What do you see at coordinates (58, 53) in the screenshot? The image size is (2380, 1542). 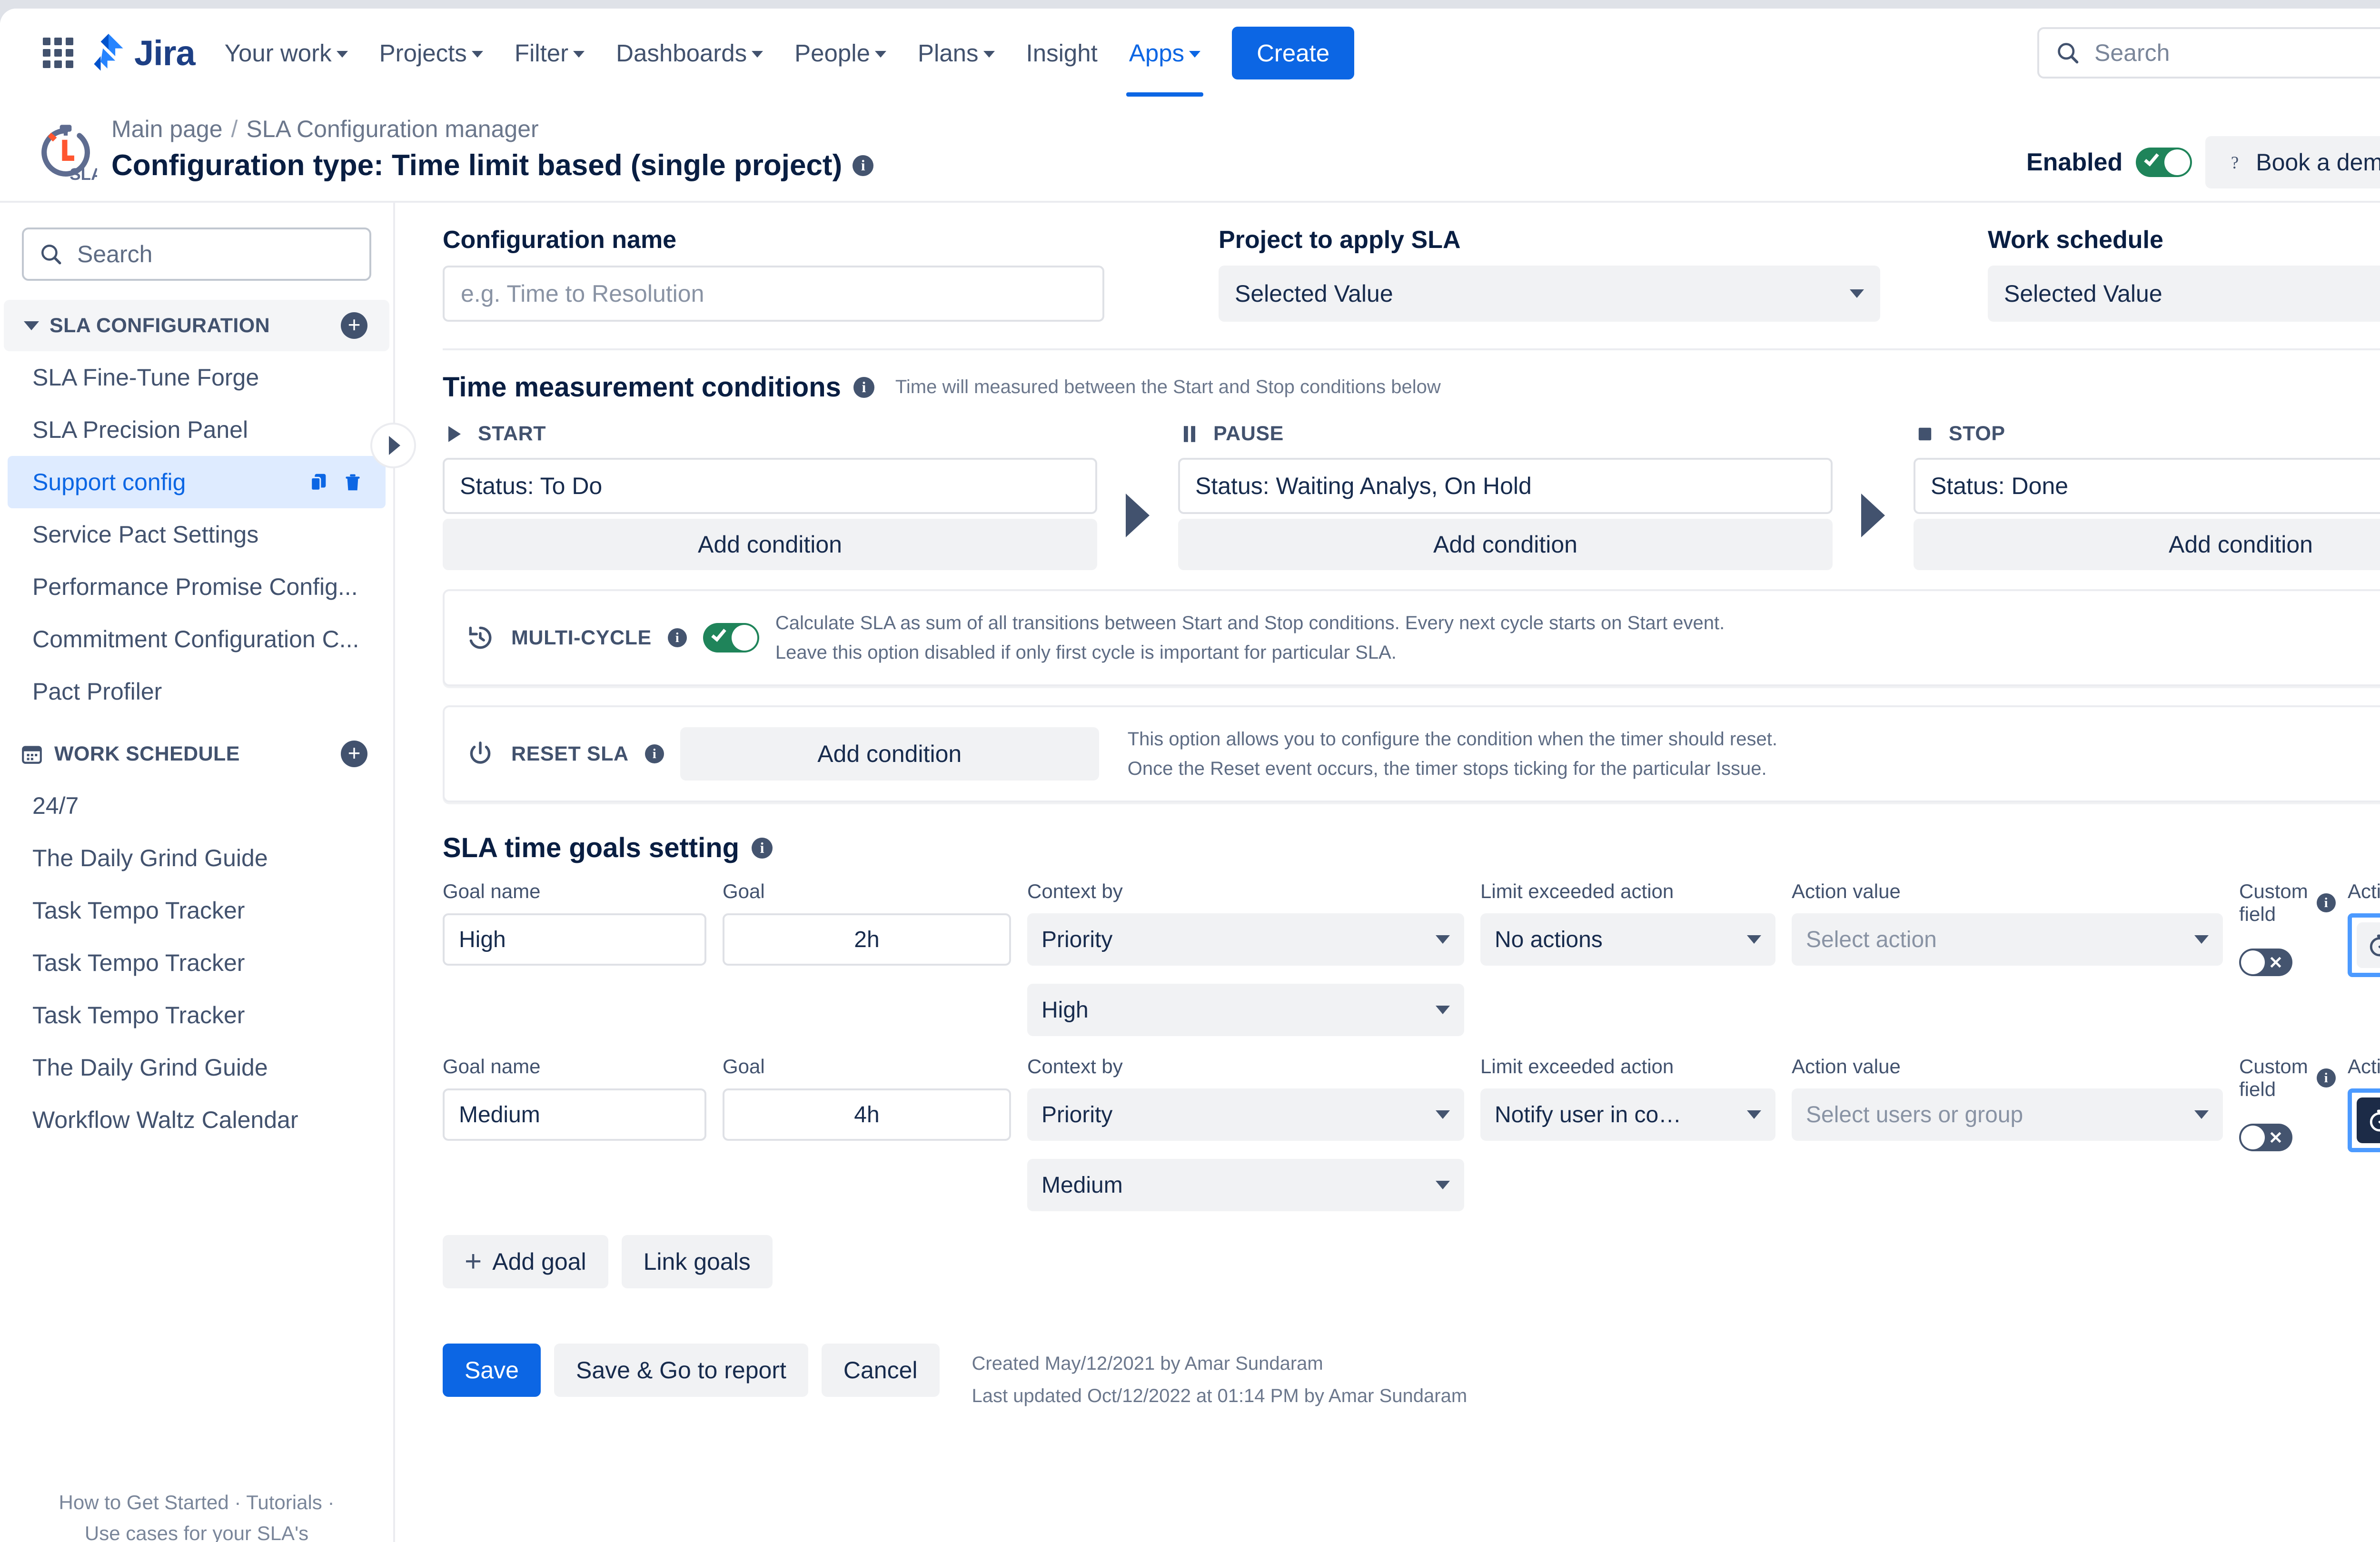 I see `app-switcher-icon` at bounding box center [58, 53].